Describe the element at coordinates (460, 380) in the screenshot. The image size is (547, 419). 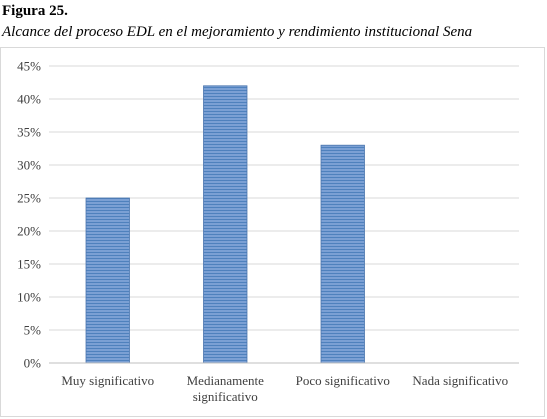
I see `x-tick-label: Nada significativo` at that location.